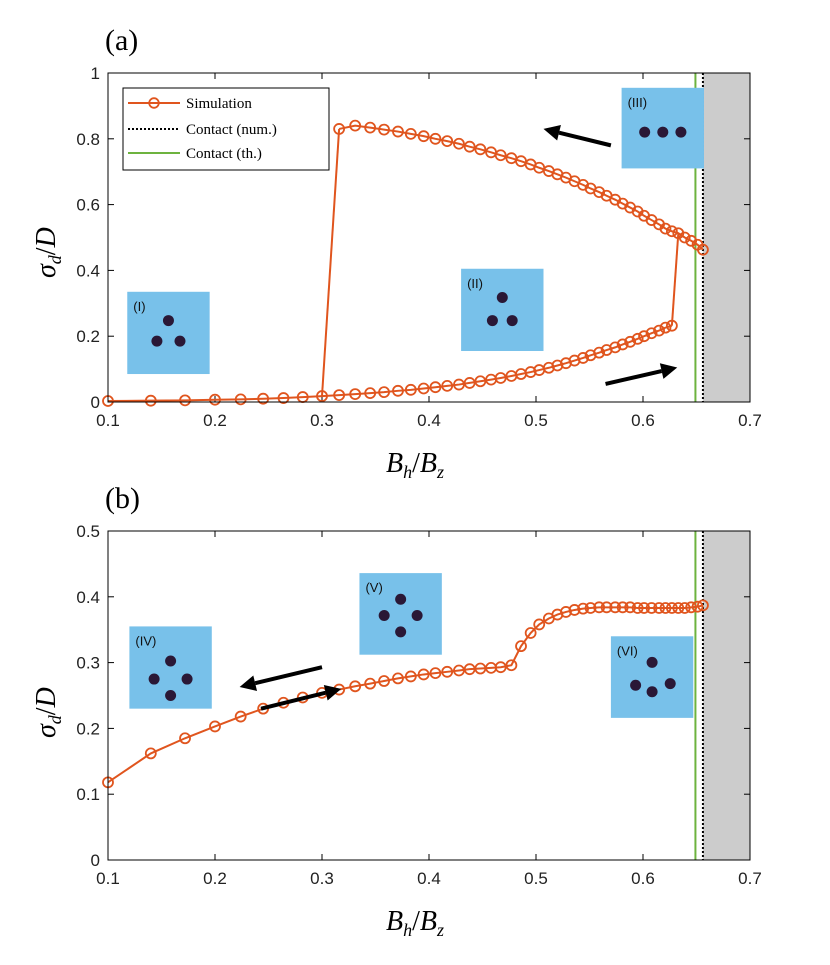 The image size is (830, 965). I want to click on panel-b-ylabel-d: D, so click(46, 697).